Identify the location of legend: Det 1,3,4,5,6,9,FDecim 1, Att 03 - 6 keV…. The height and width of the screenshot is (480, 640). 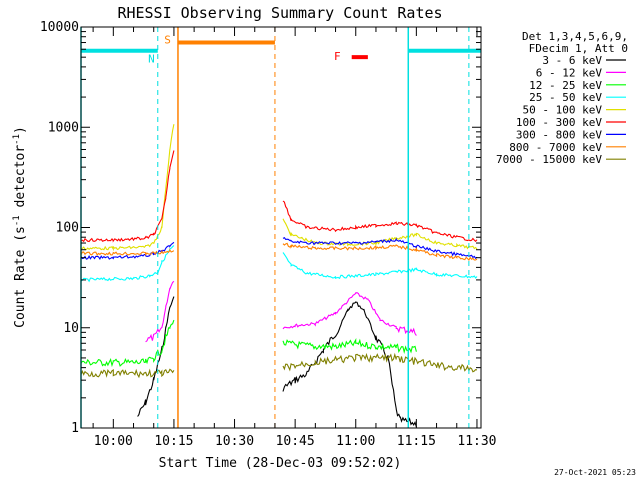
(562, 98).